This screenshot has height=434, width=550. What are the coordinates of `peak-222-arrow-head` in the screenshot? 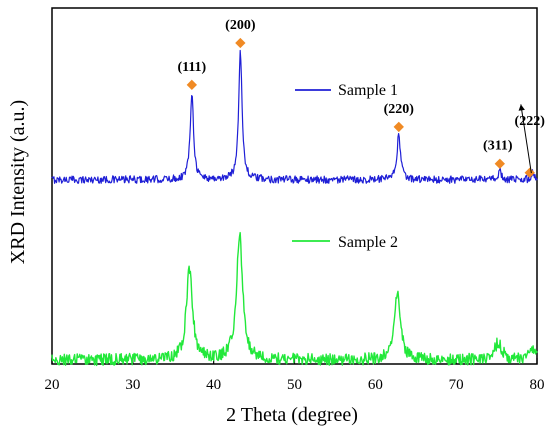 It's located at (521, 107).